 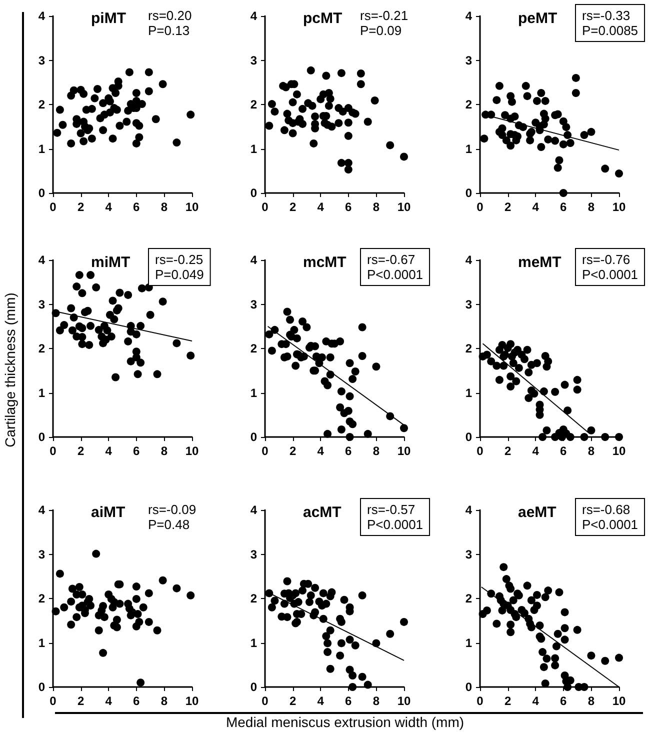 I want to click on annotation: P=0.13, so click(x=169, y=30).